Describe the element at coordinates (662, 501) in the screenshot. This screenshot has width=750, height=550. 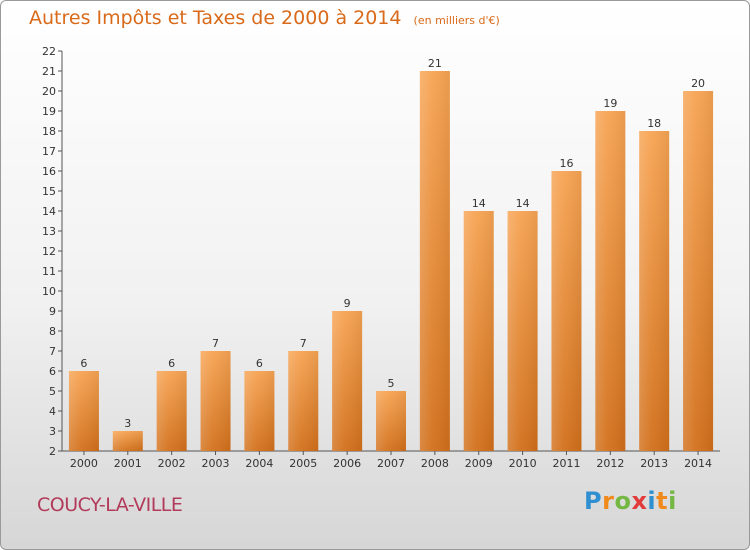
I see `logo-letter: t` at that location.